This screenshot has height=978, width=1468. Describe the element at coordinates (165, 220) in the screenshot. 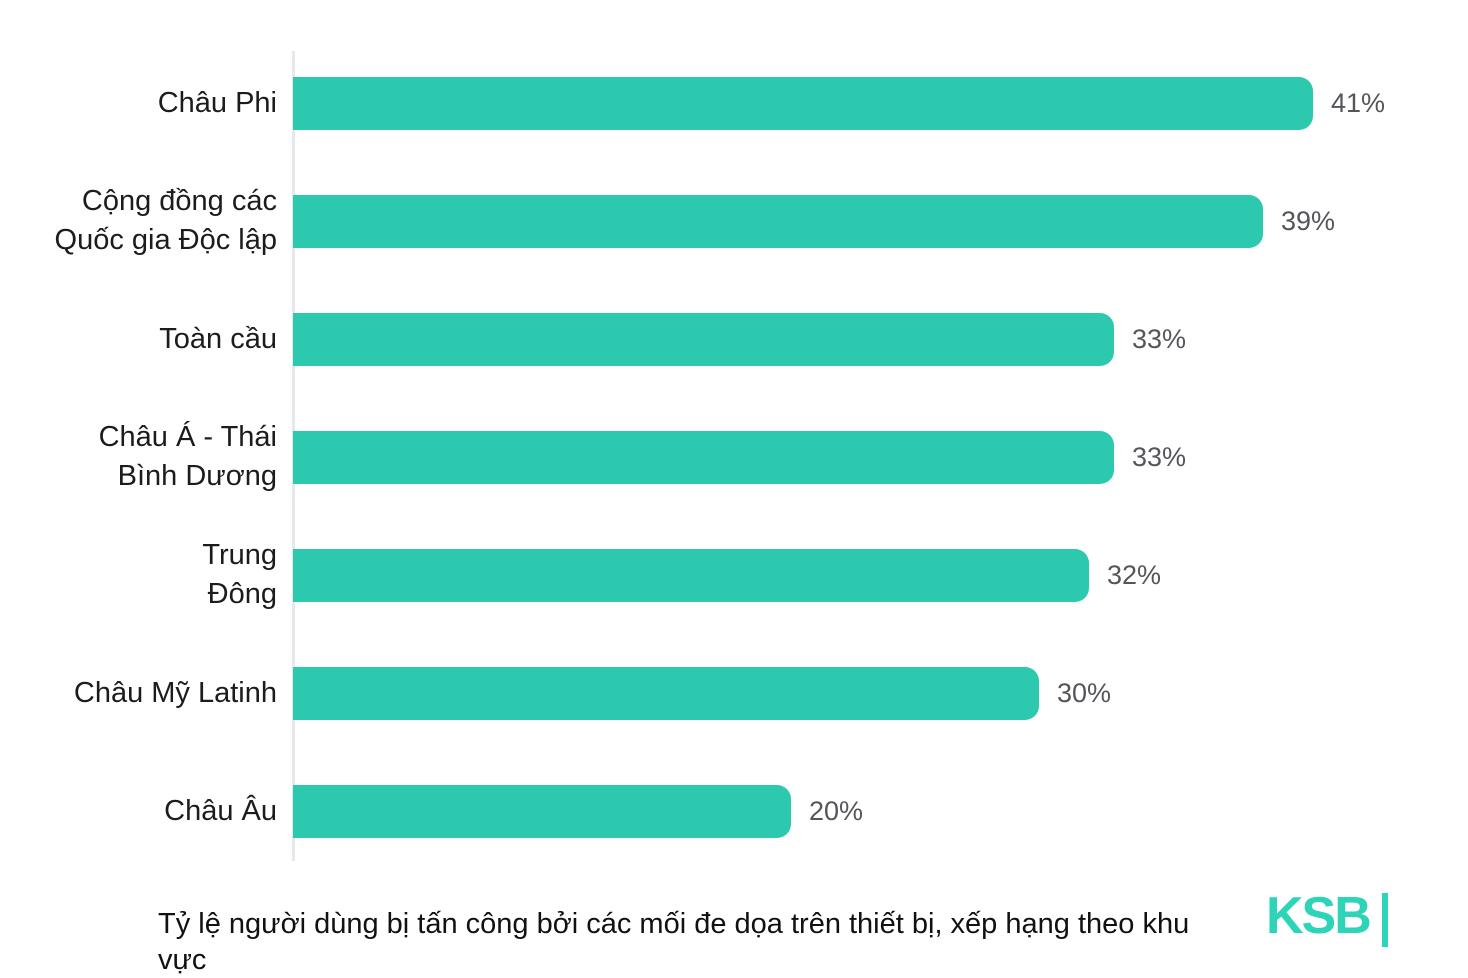

I see `category-label: Cộng đồng các Quốc gia Độc lập` at that location.